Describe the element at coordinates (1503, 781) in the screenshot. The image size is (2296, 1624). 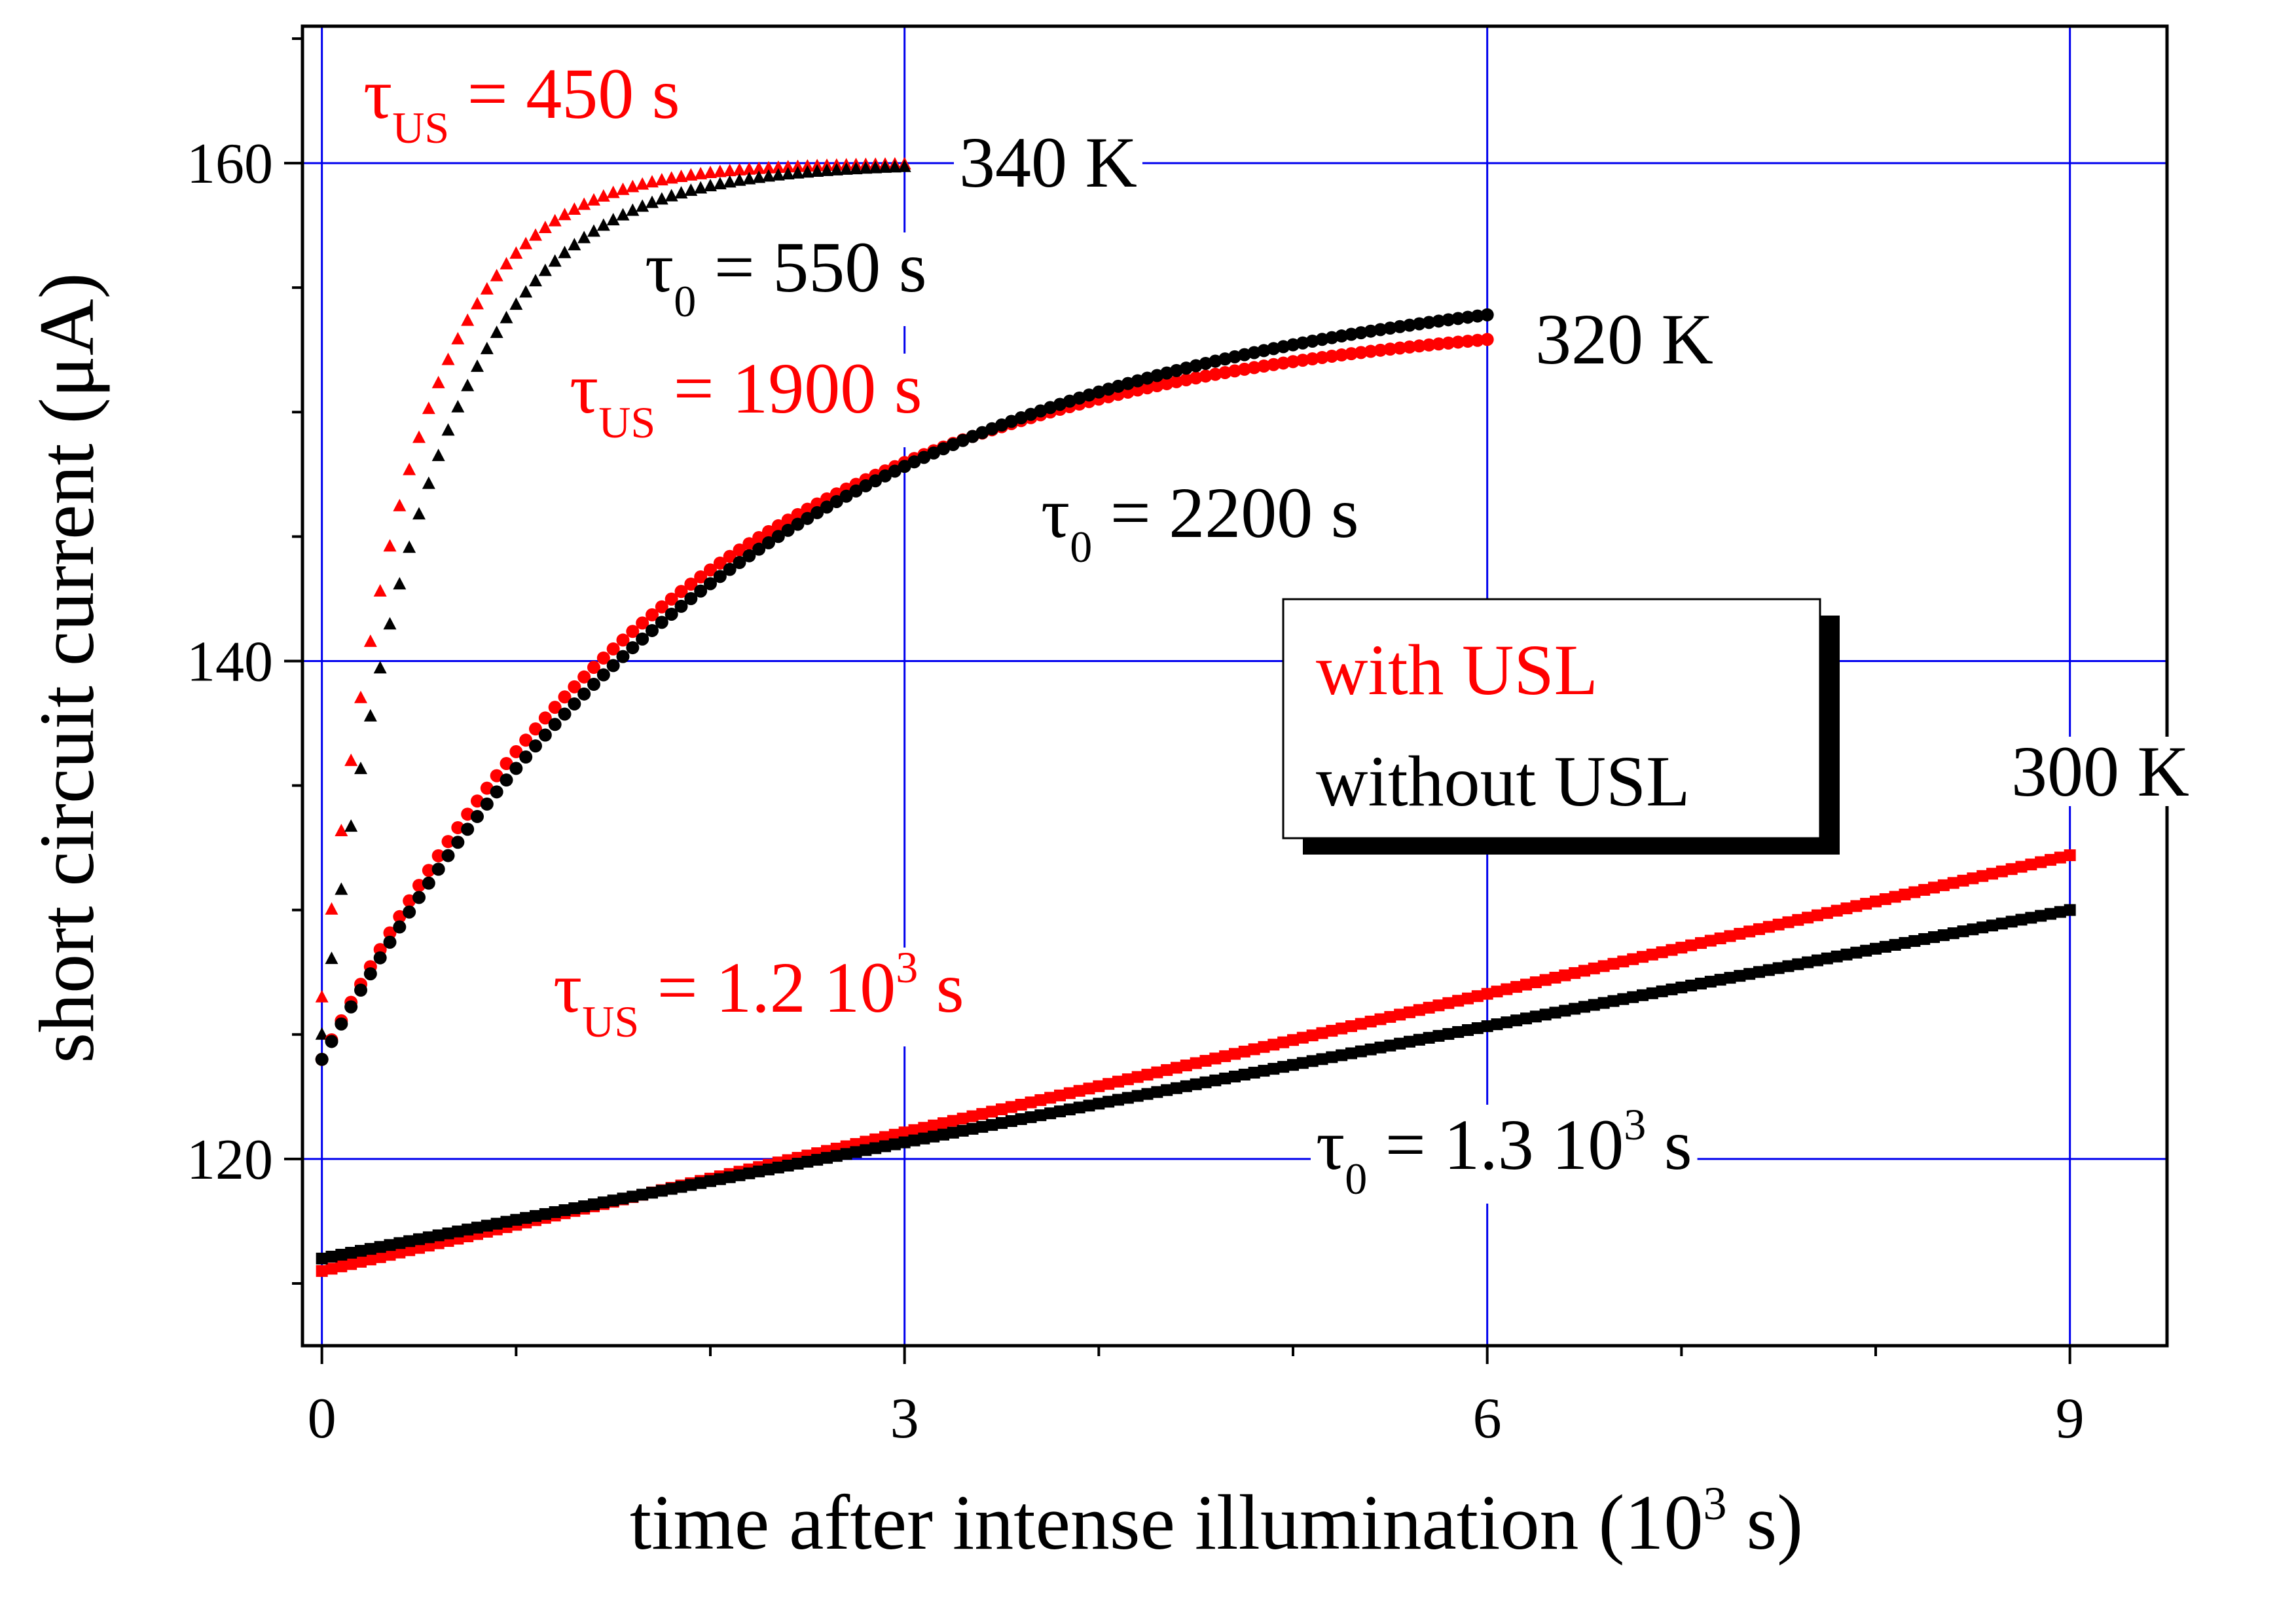
I see `legend-label-without-usl: without USL` at that location.